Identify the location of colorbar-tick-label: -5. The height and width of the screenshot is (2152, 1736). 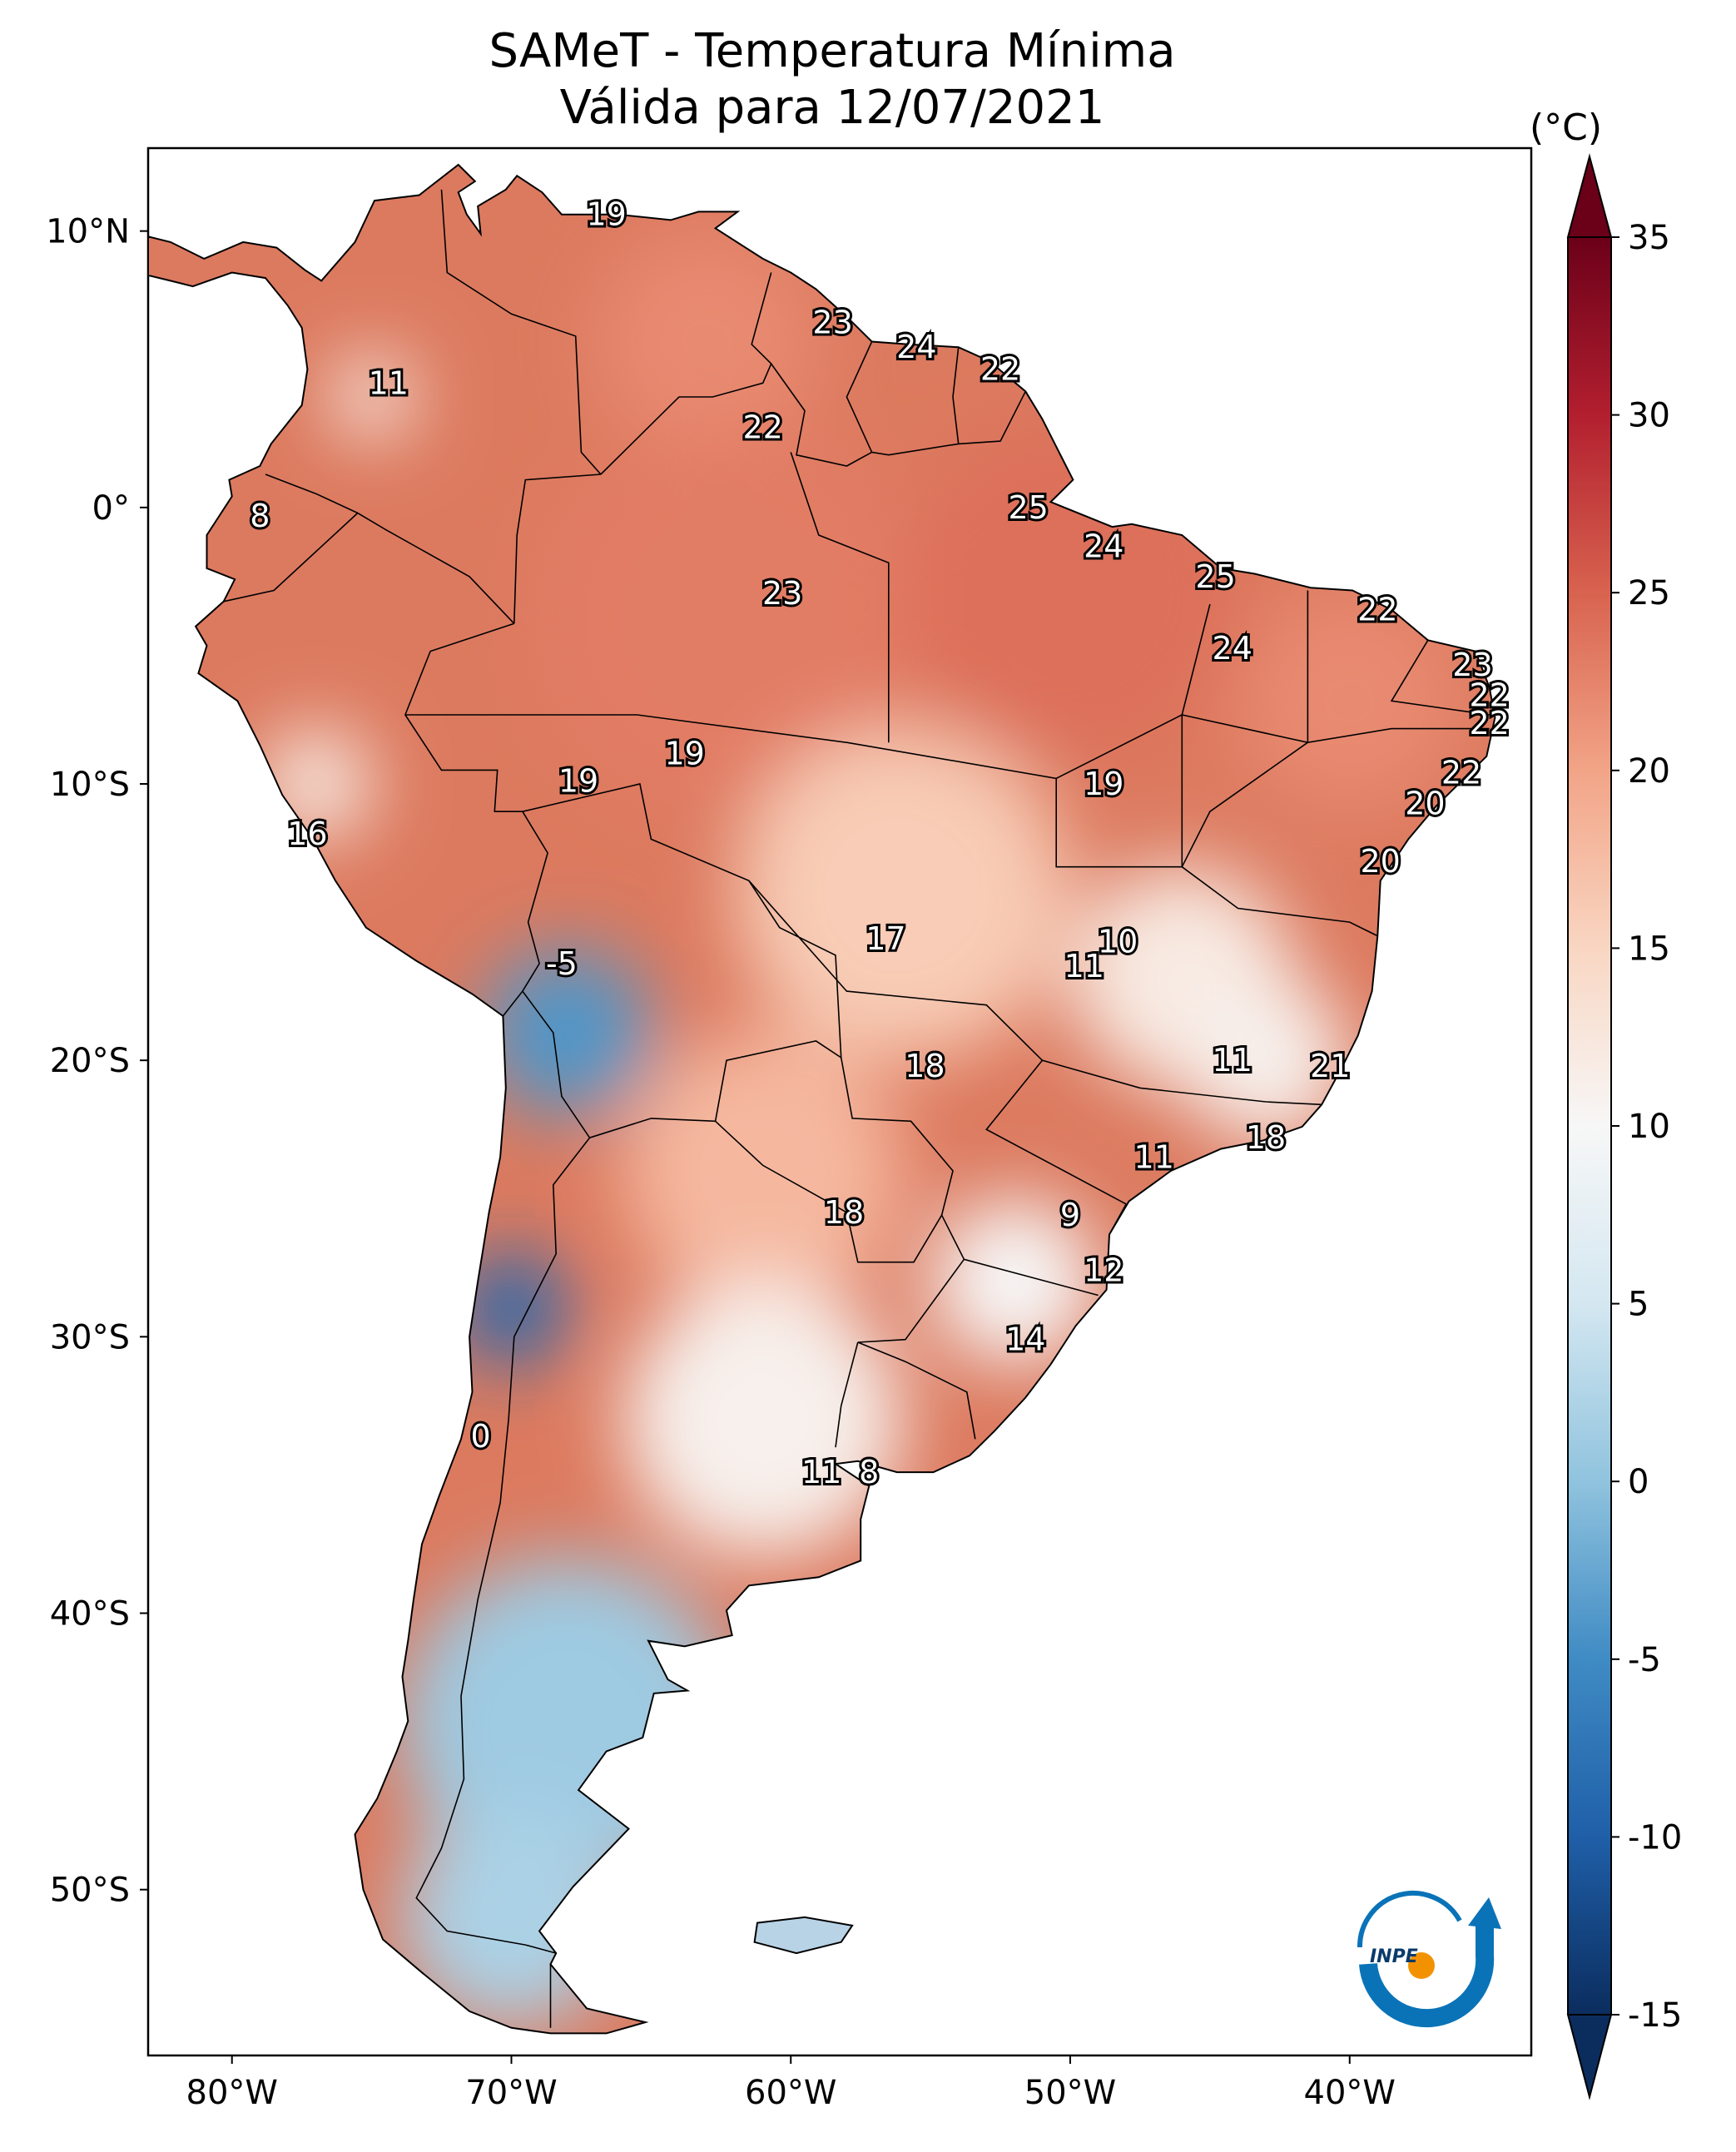
(1644, 1660).